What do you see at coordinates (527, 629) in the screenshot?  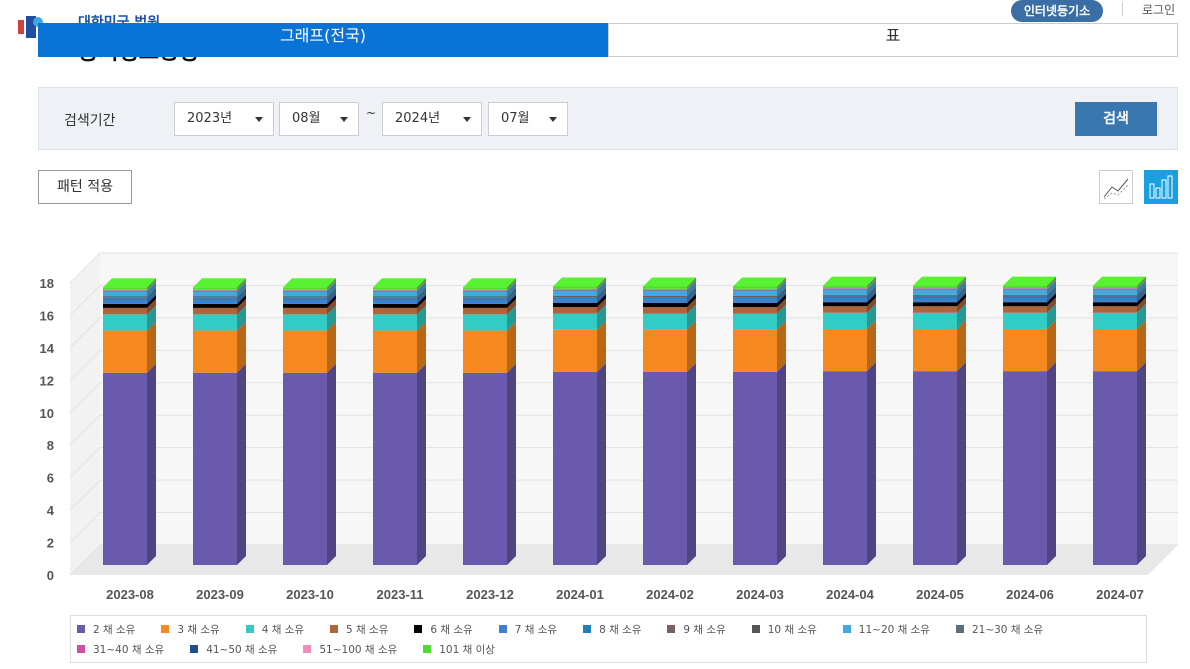 I see `legend-item: 7 채 소유` at bounding box center [527, 629].